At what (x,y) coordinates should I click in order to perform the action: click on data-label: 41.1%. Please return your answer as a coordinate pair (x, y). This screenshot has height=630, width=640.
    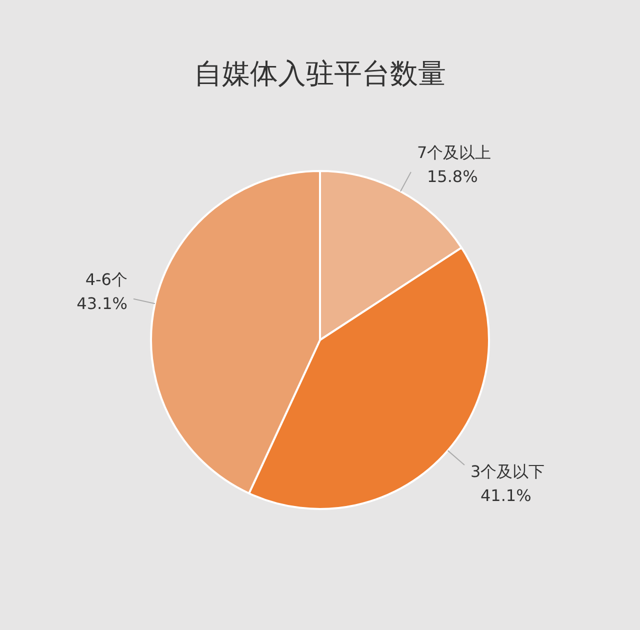
    Looking at the image, I should click on (506, 496).